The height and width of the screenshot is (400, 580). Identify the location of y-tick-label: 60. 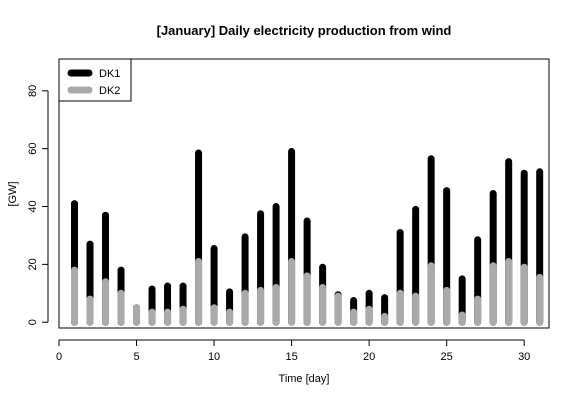
(33, 149).